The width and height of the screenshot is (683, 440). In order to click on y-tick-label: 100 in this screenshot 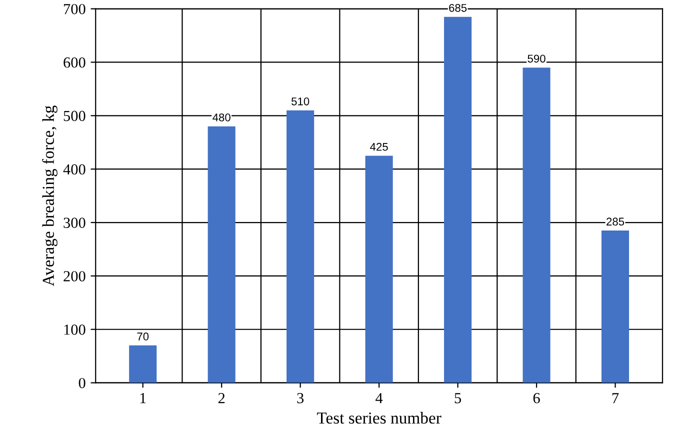, I will do `click(75, 329)`.